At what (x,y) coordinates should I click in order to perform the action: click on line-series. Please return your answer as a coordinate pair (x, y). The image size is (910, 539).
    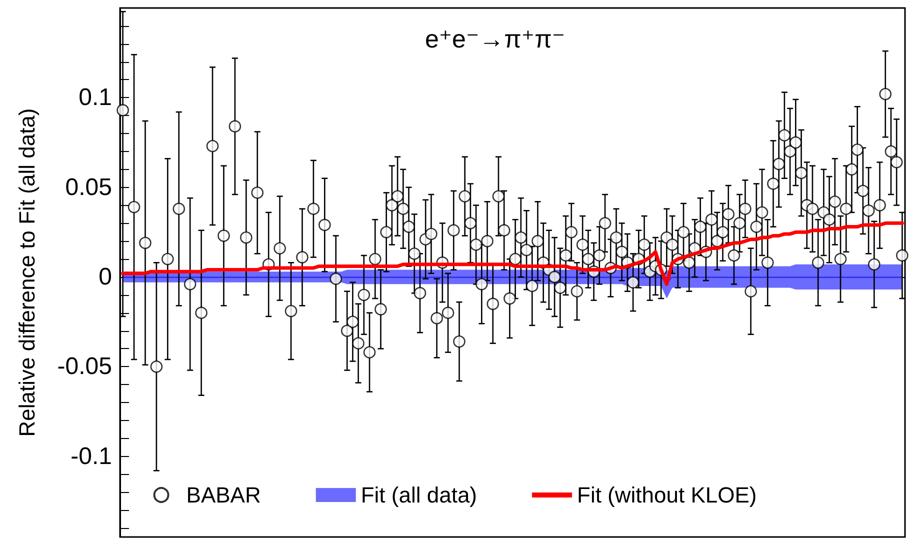
    Looking at the image, I should click on (512, 253).